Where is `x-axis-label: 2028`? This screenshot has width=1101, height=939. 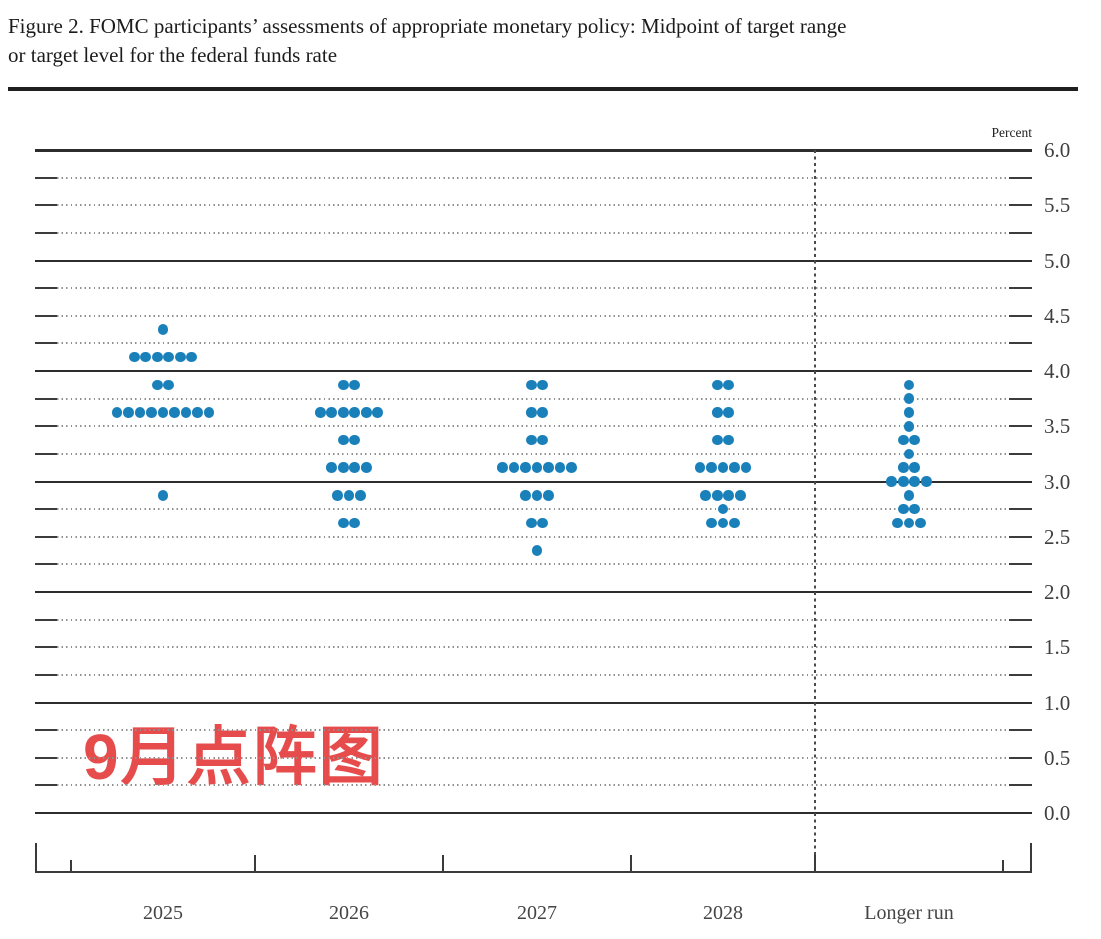
x-axis-label: 2028 is located at coordinates (723, 913).